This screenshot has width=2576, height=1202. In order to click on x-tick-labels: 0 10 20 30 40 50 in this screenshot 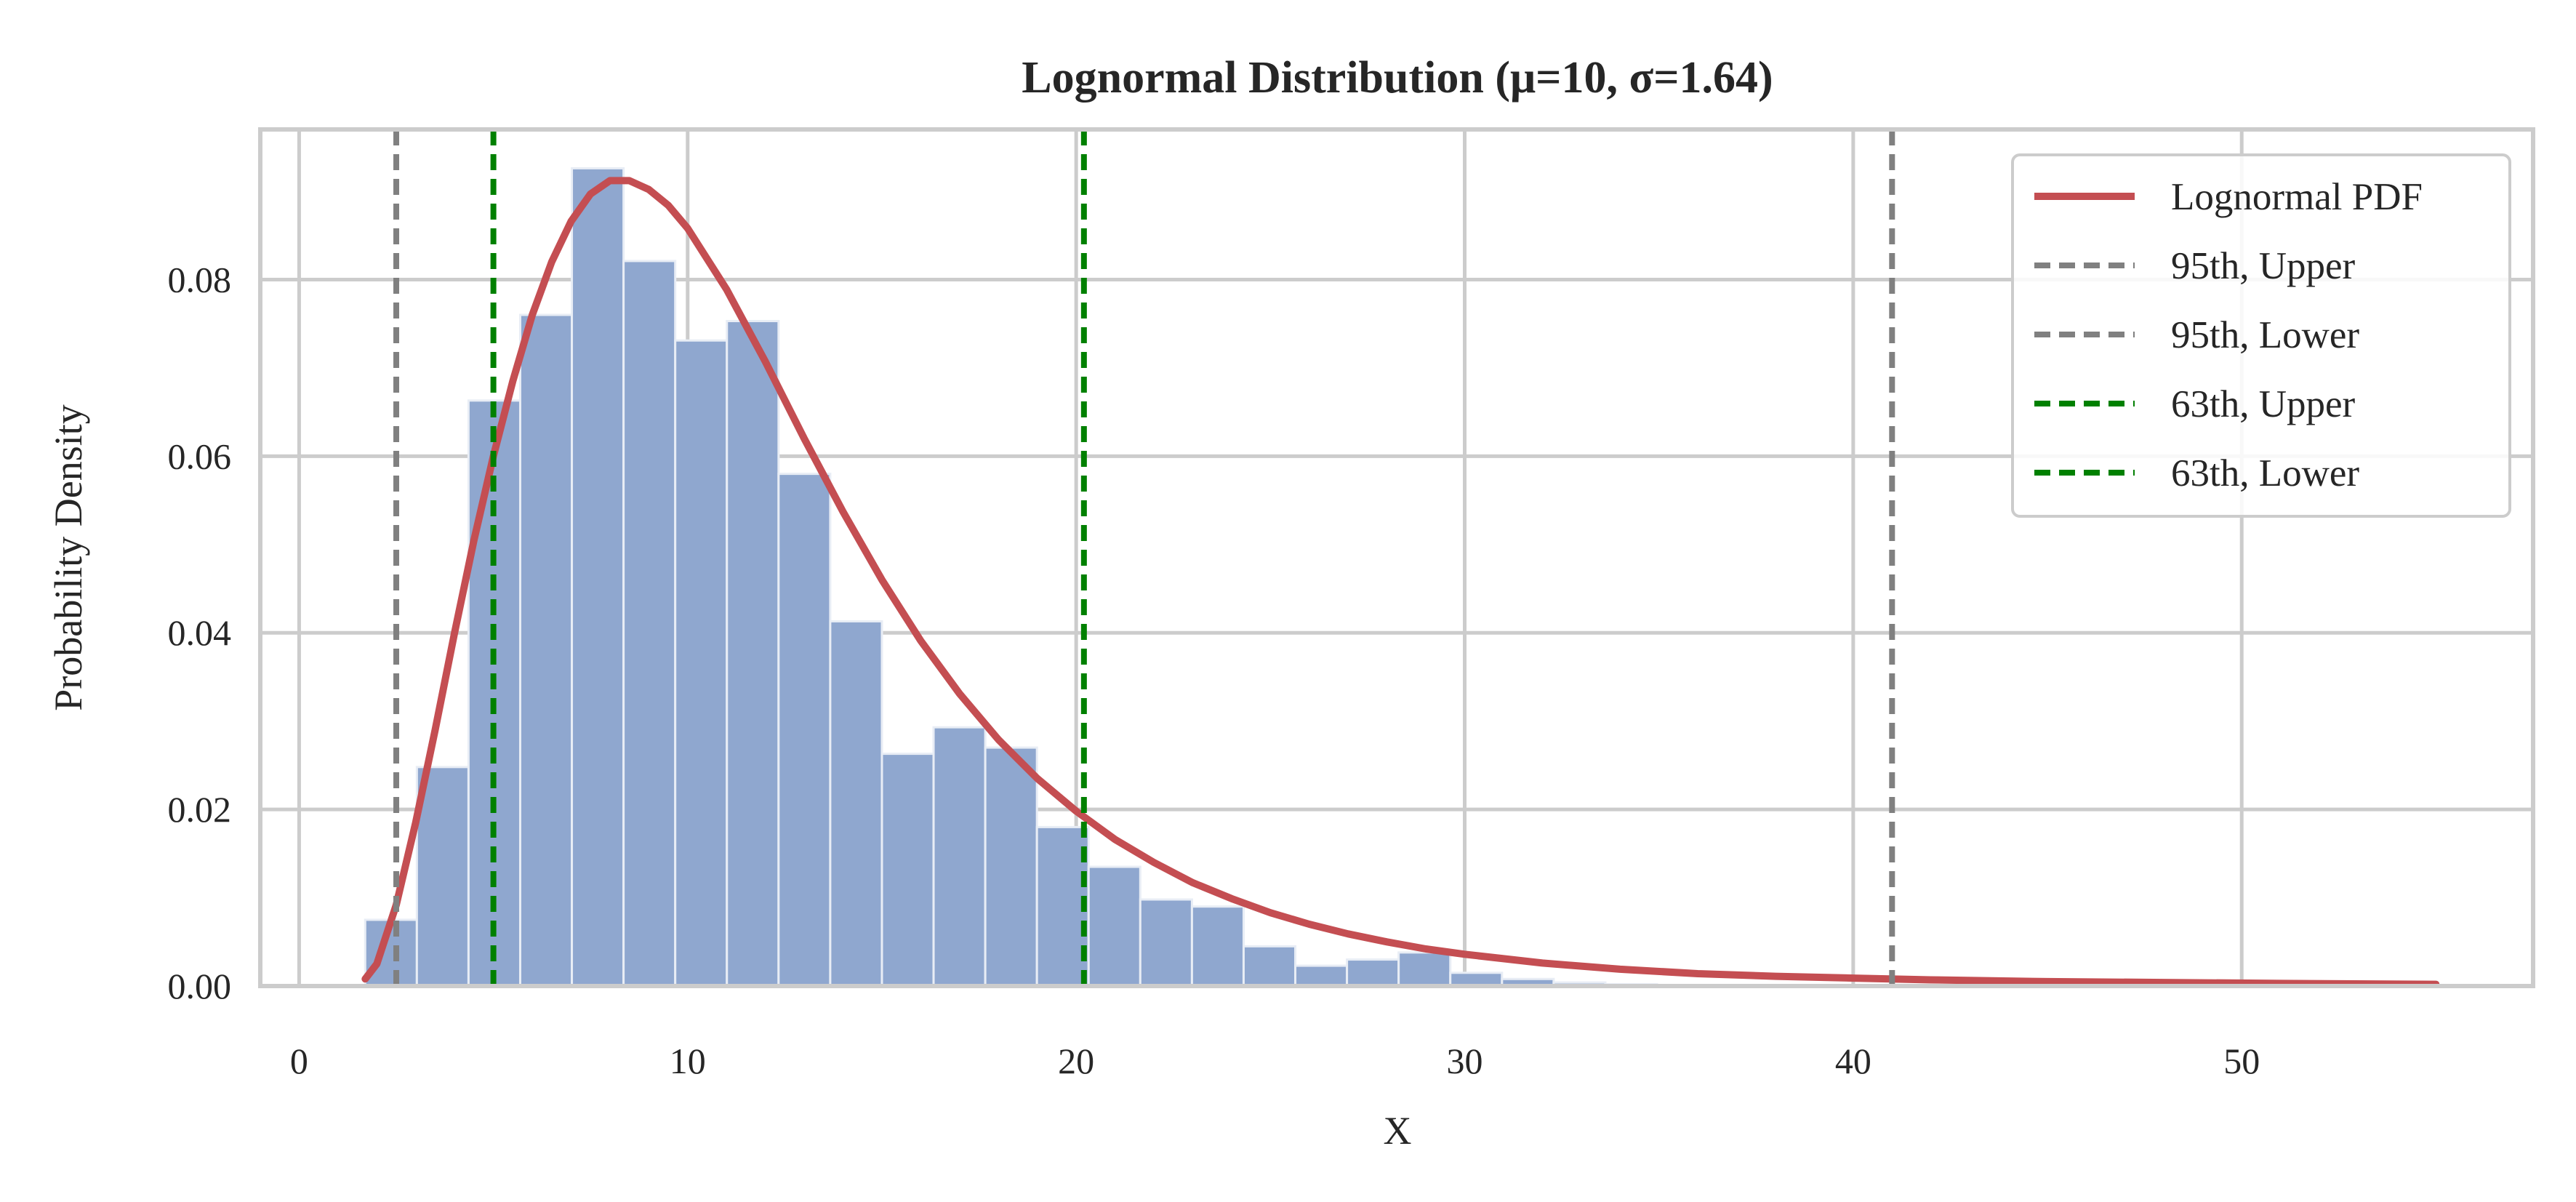, I will do `click(1275, 1061)`.